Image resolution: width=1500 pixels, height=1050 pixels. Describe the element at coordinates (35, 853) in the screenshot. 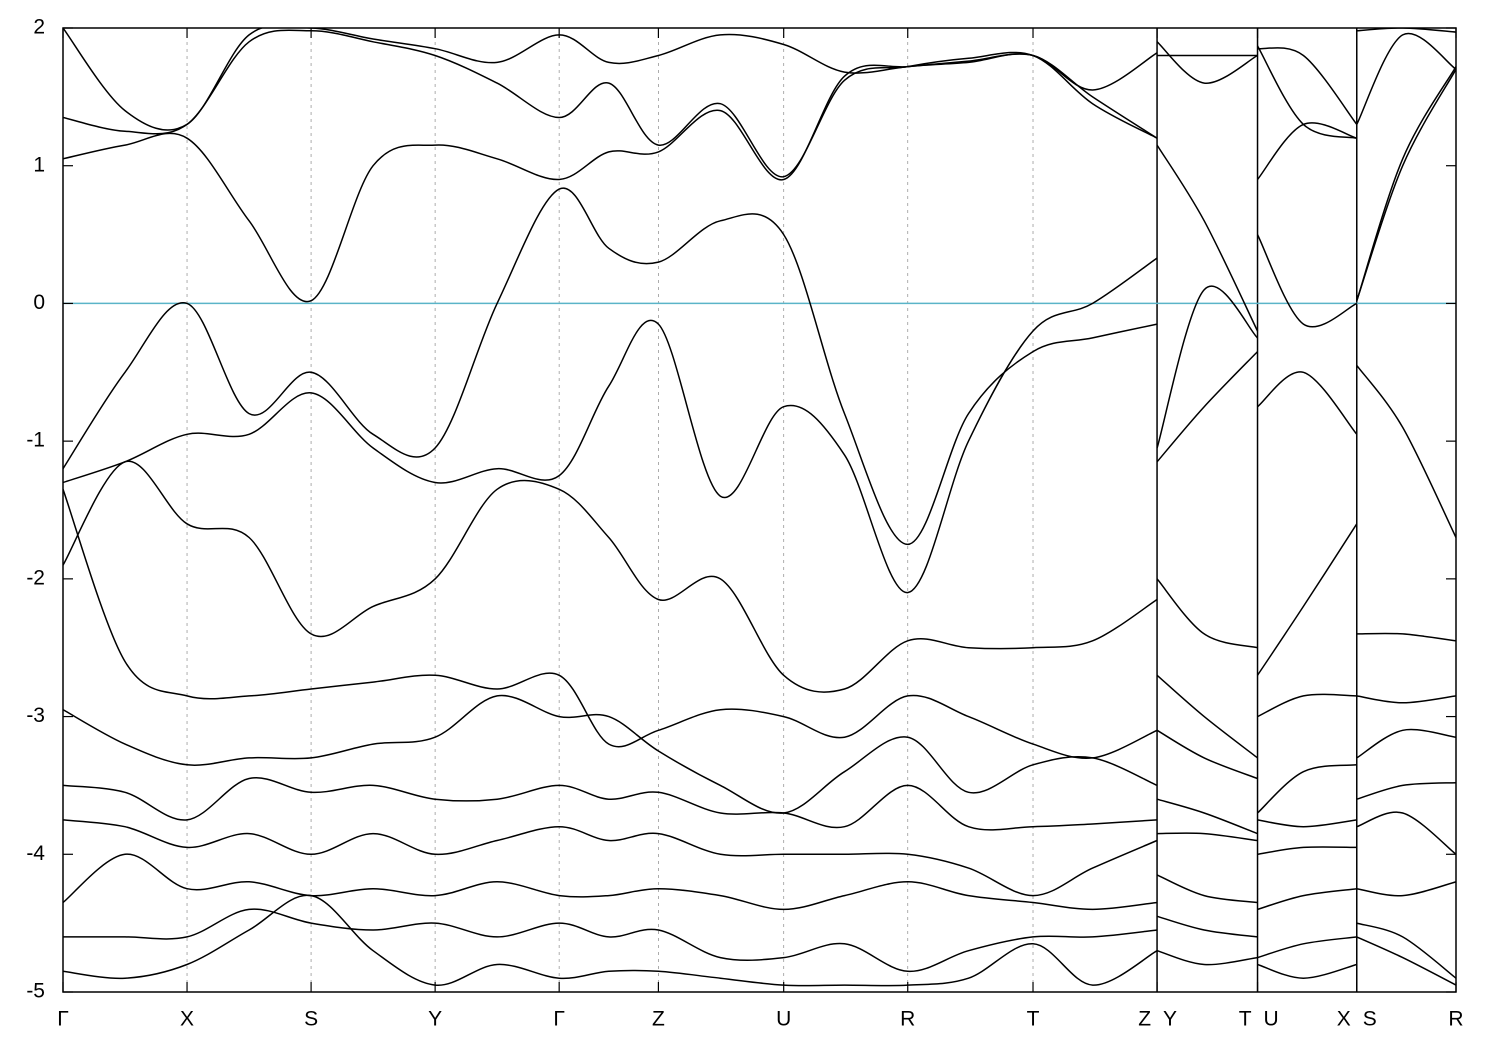

I see `y-tick-label: -4` at that location.